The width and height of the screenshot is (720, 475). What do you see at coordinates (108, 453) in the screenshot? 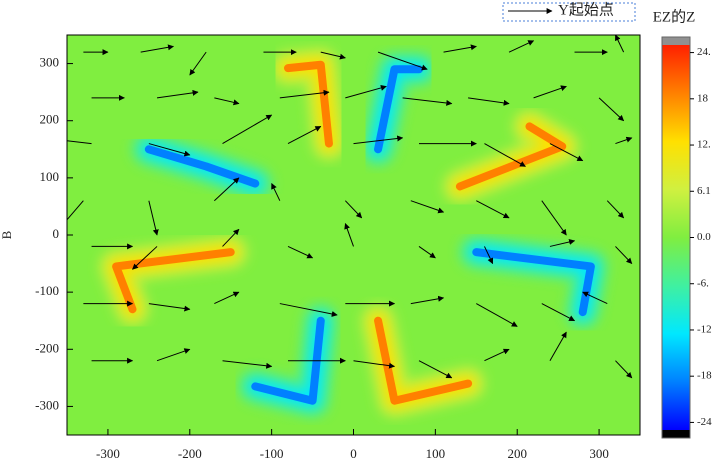
I see `x-tick-label: -300` at bounding box center [108, 453].